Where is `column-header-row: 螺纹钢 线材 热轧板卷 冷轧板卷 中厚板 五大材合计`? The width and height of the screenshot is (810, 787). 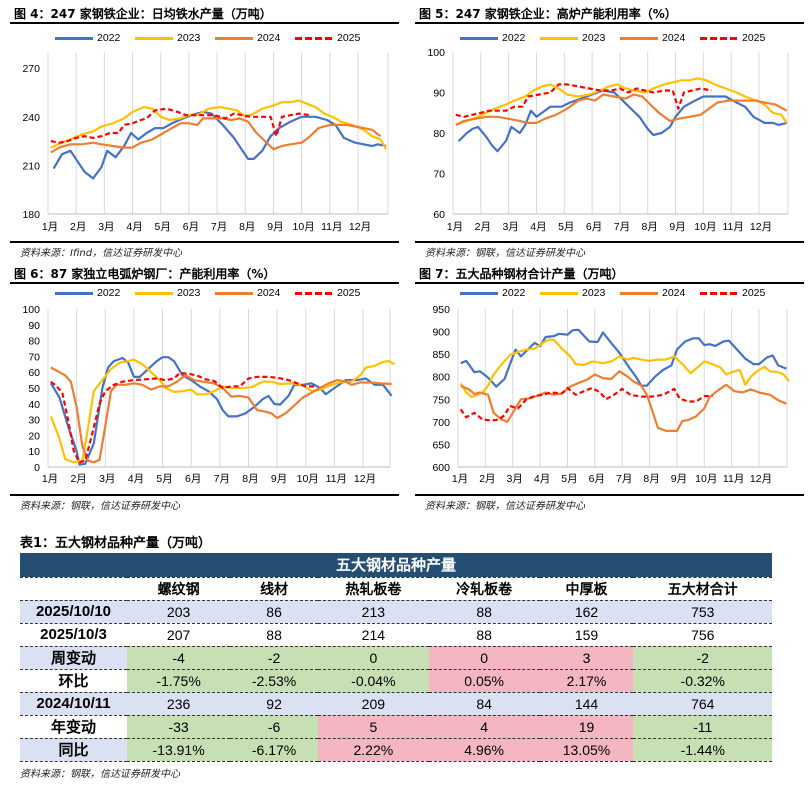 column-header-row: 螺纹钢 线材 热轧板卷 冷轧板卷 中厚板 五大材合计 is located at coordinates (396, 589).